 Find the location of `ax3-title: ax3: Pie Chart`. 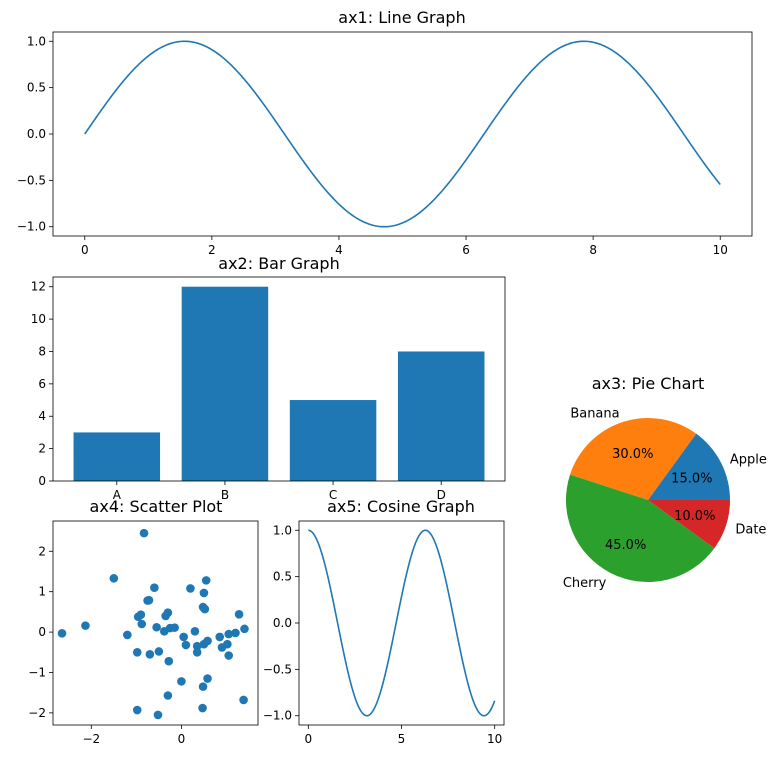

ax3-title: ax3: Pie Chart is located at coordinates (648, 383).